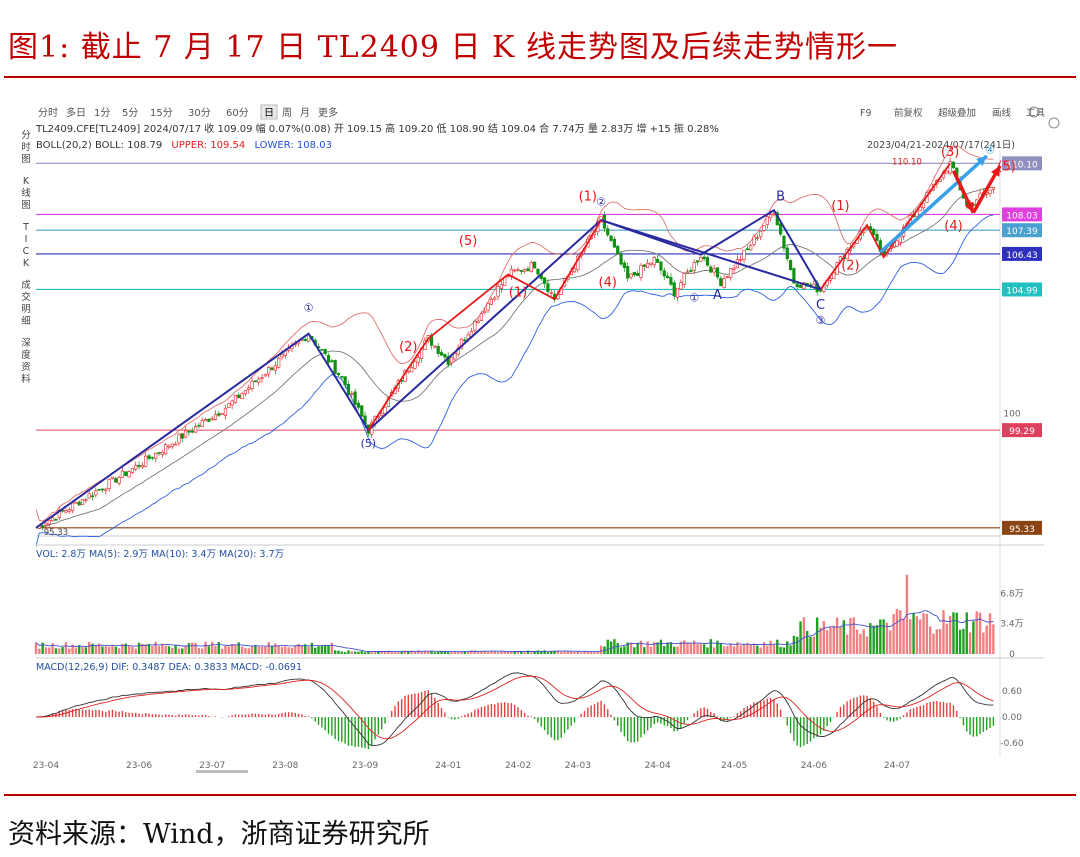 The image size is (1080, 857). Describe the element at coordinates (102, 113) in the screenshot. I see `period-tab: 1分` at that location.